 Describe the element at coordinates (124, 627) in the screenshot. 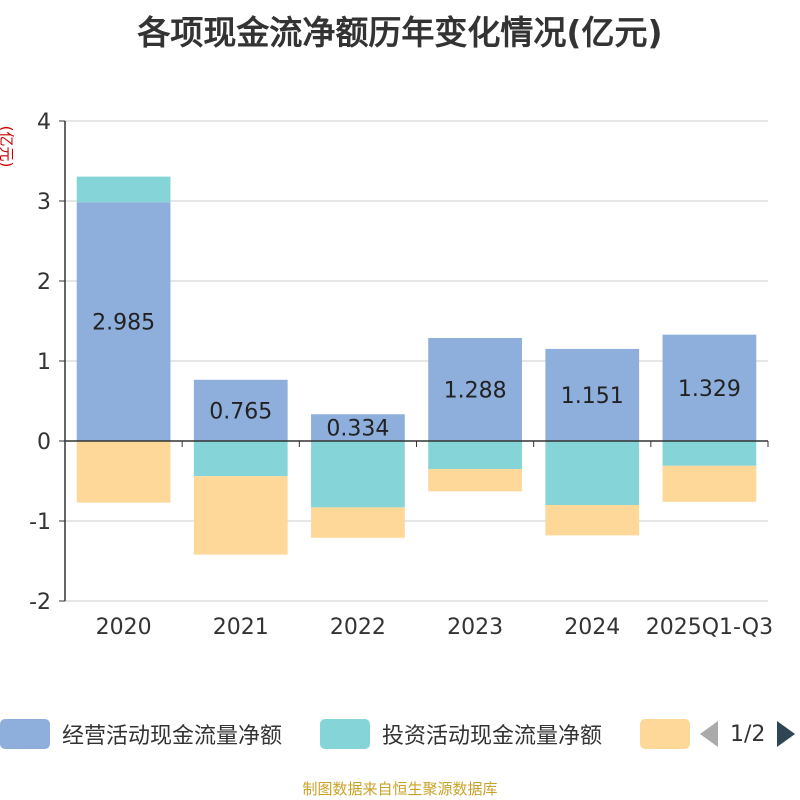

I see `x-tick-label: 2020` at that location.